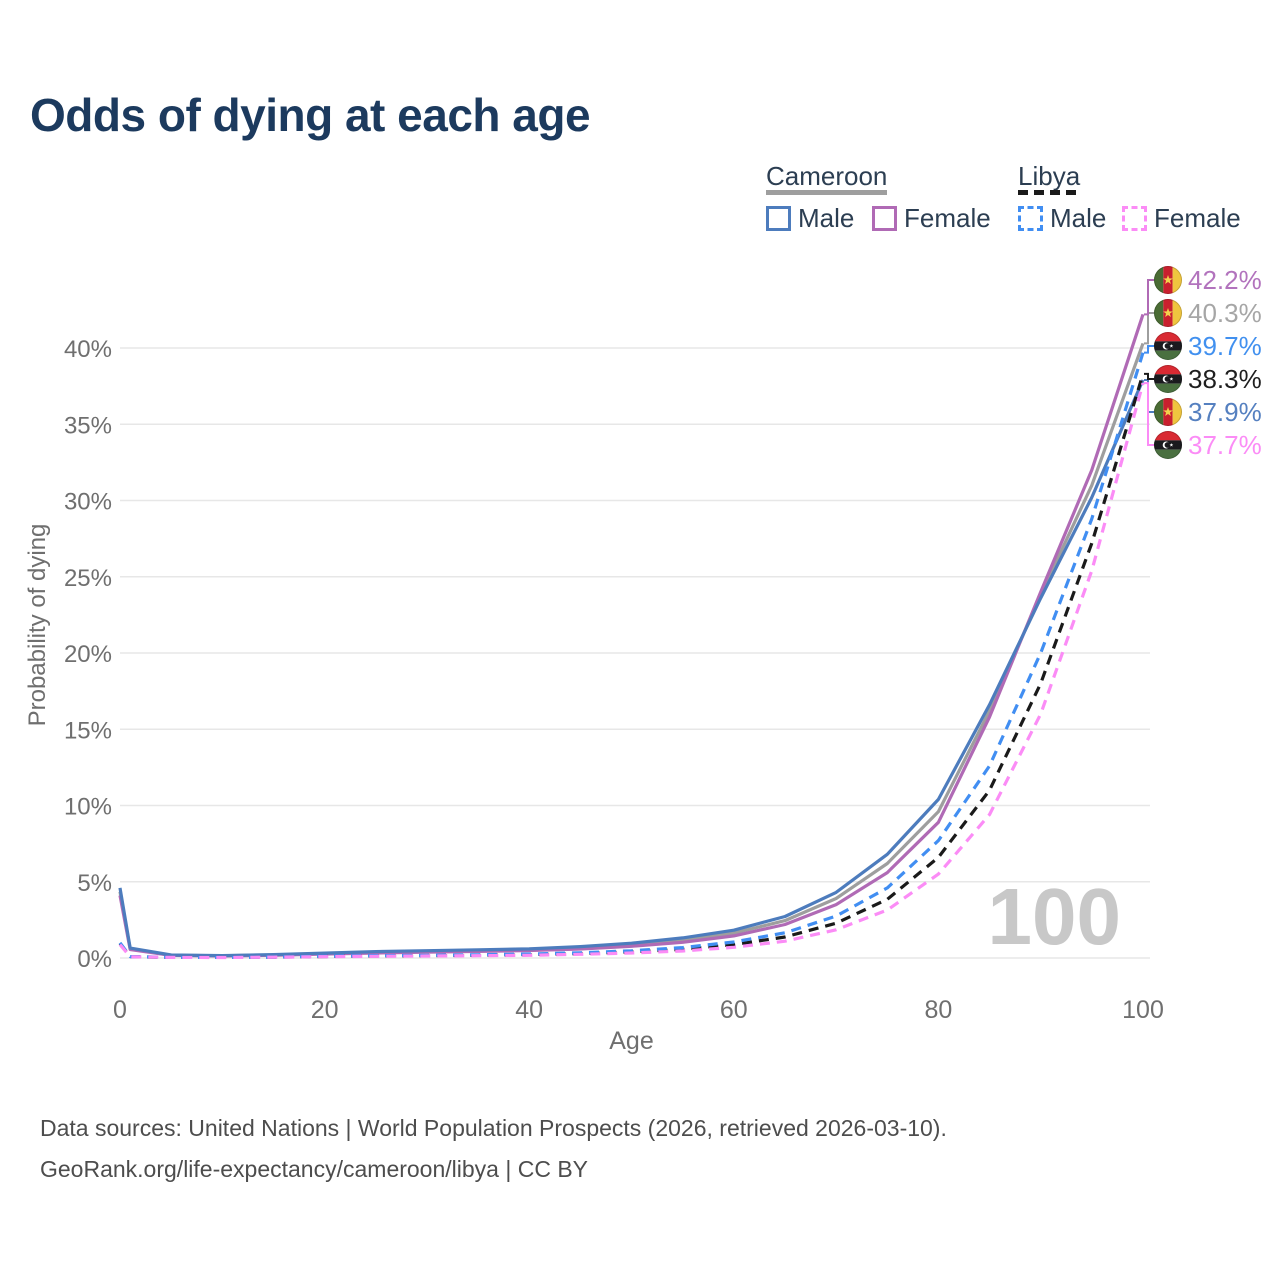 This screenshot has width=1280, height=1280. Describe the element at coordinates (325, 1010) in the screenshot. I see `x-tick-label: 20` at that location.